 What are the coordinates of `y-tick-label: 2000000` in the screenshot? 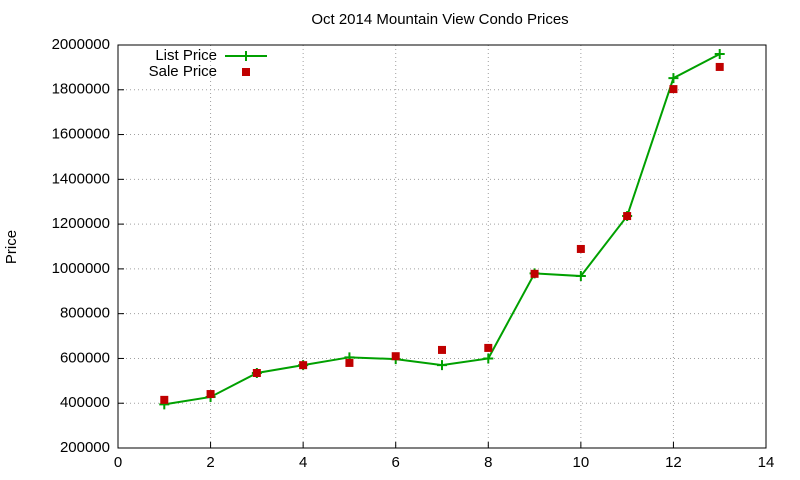 It's located at (81, 44).